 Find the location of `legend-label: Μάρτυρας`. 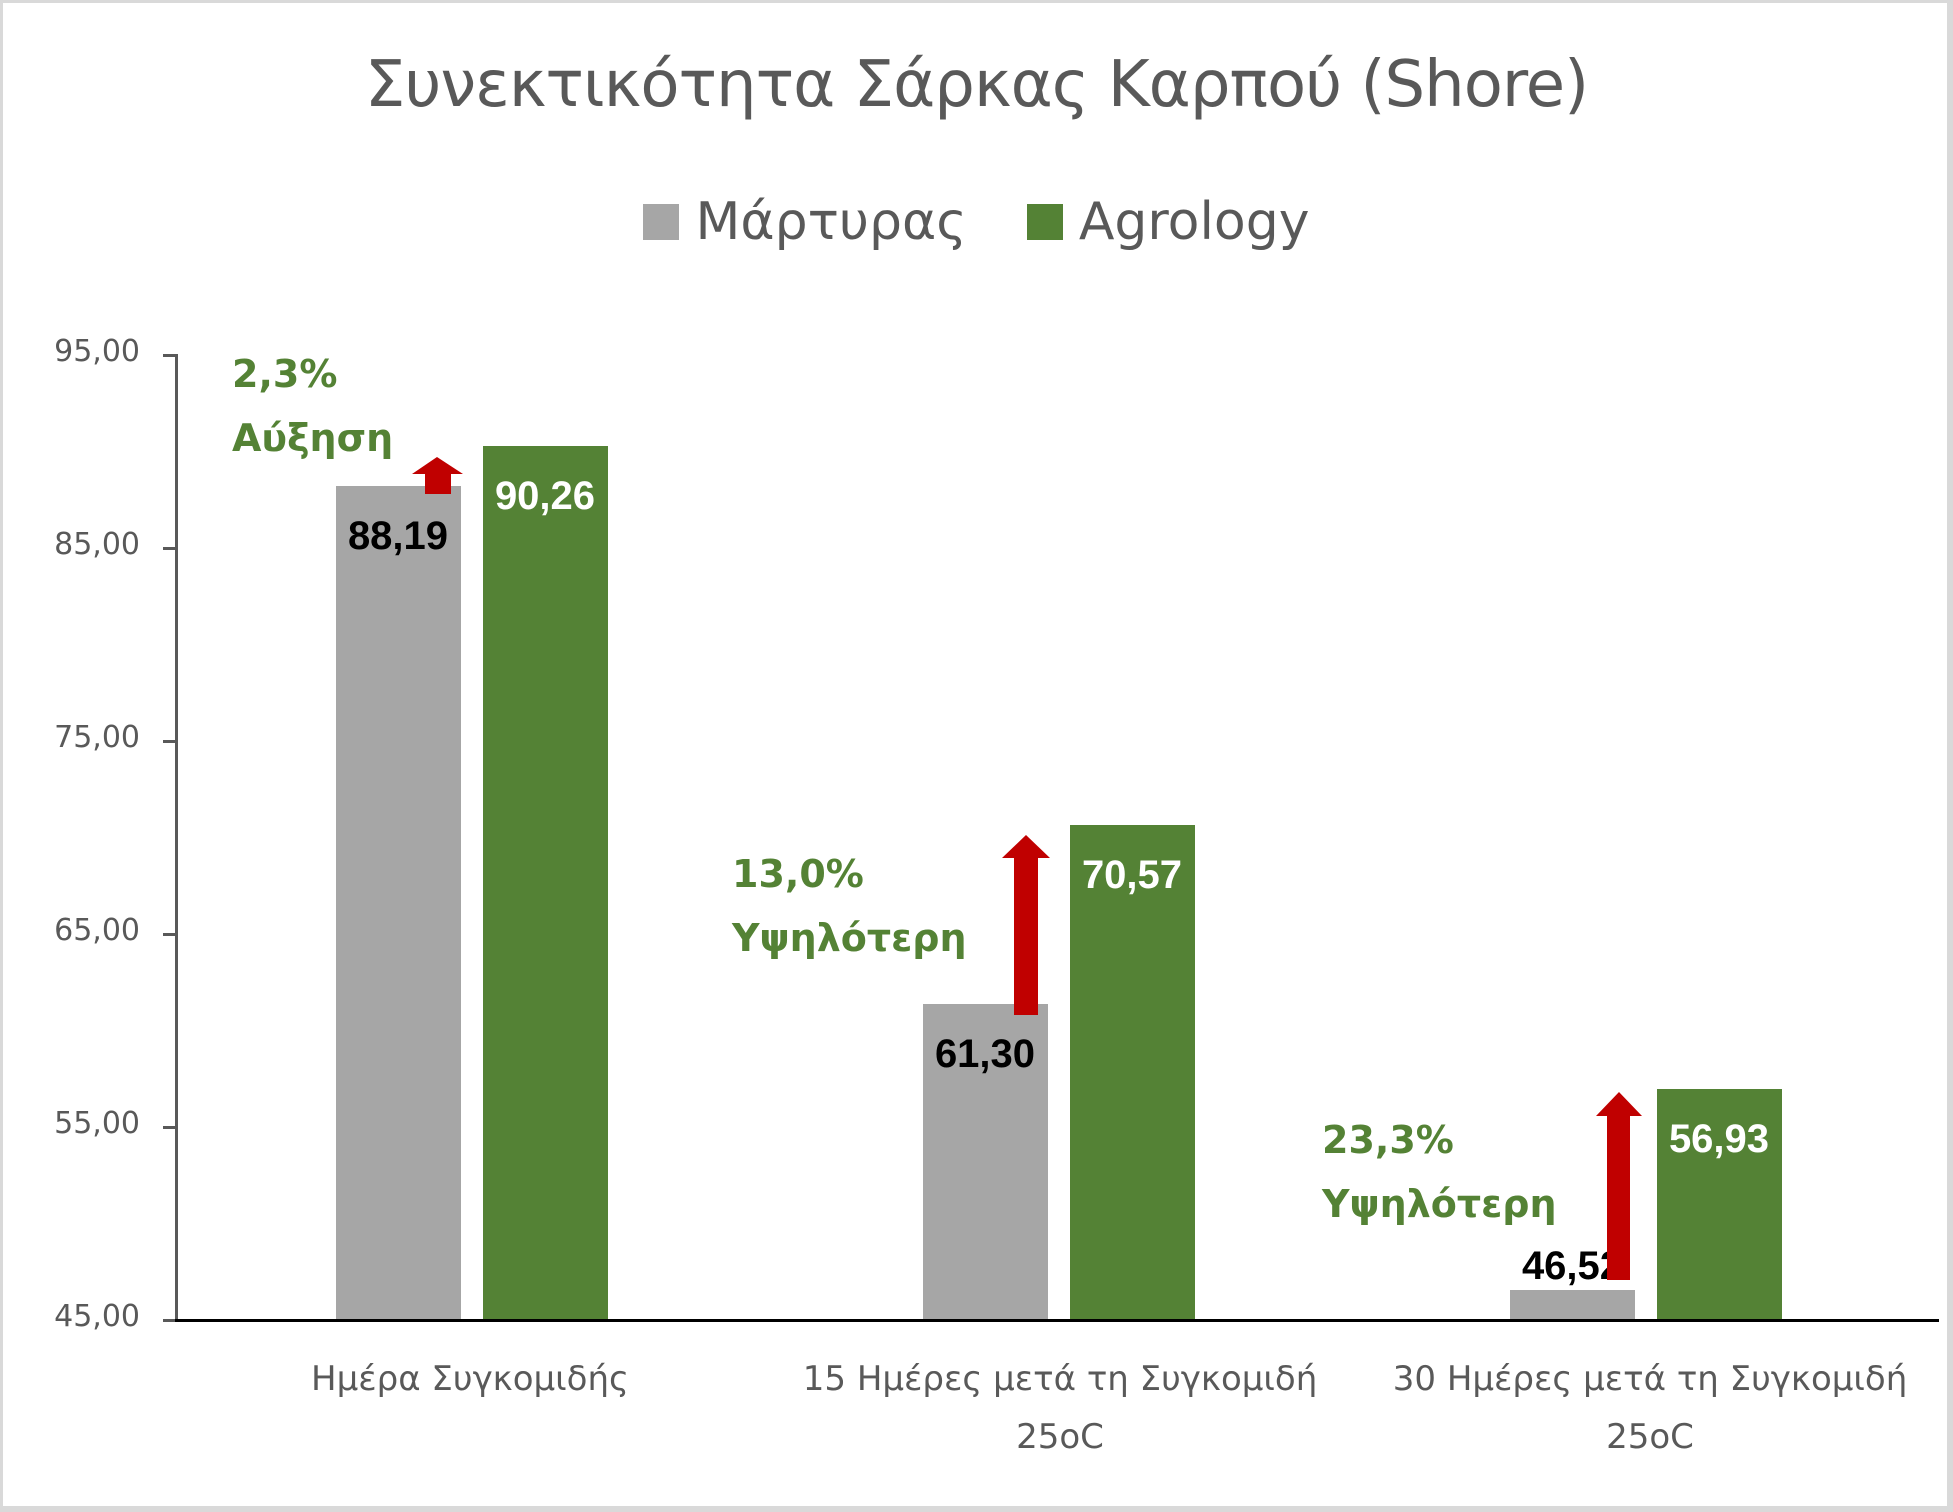

legend-label: Μάρτυρας is located at coordinates (831, 222).